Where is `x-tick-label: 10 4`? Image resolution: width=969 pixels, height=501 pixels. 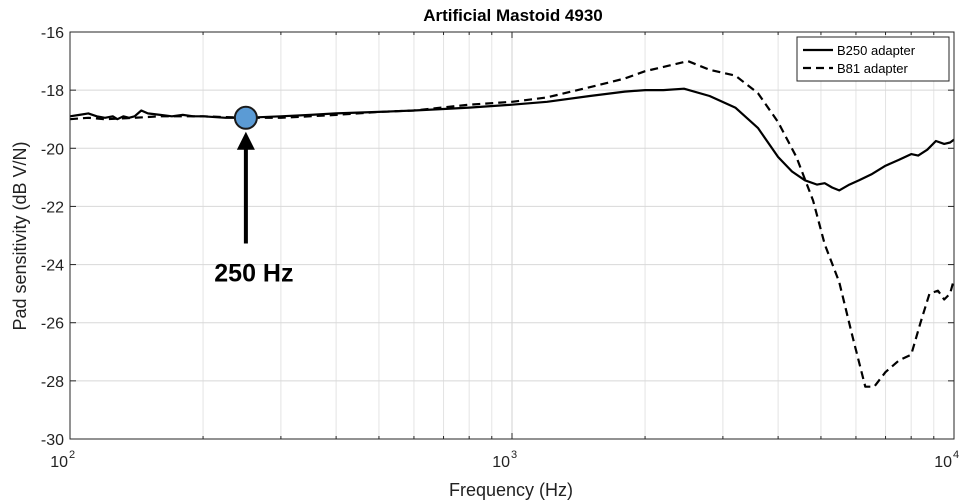
x-tick-label: 10 4 is located at coordinates (946, 460).